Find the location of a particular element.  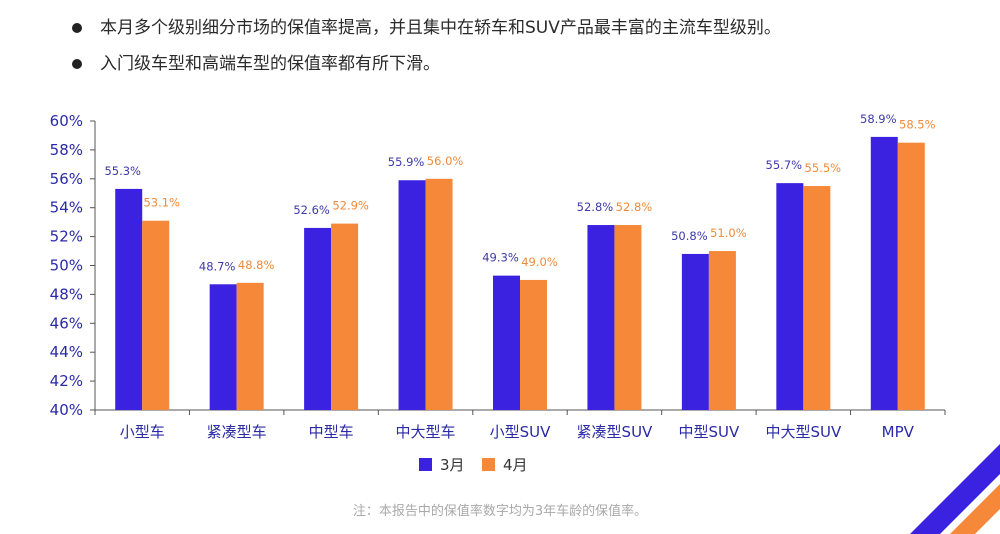

data-label-april: 48.8% is located at coordinates (256, 265).